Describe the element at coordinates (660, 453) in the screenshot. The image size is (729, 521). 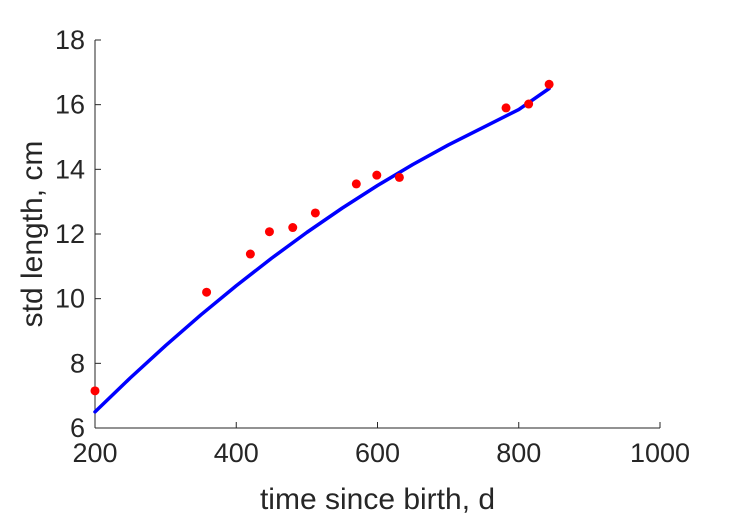
I see `x-tick-label: 1000` at that location.